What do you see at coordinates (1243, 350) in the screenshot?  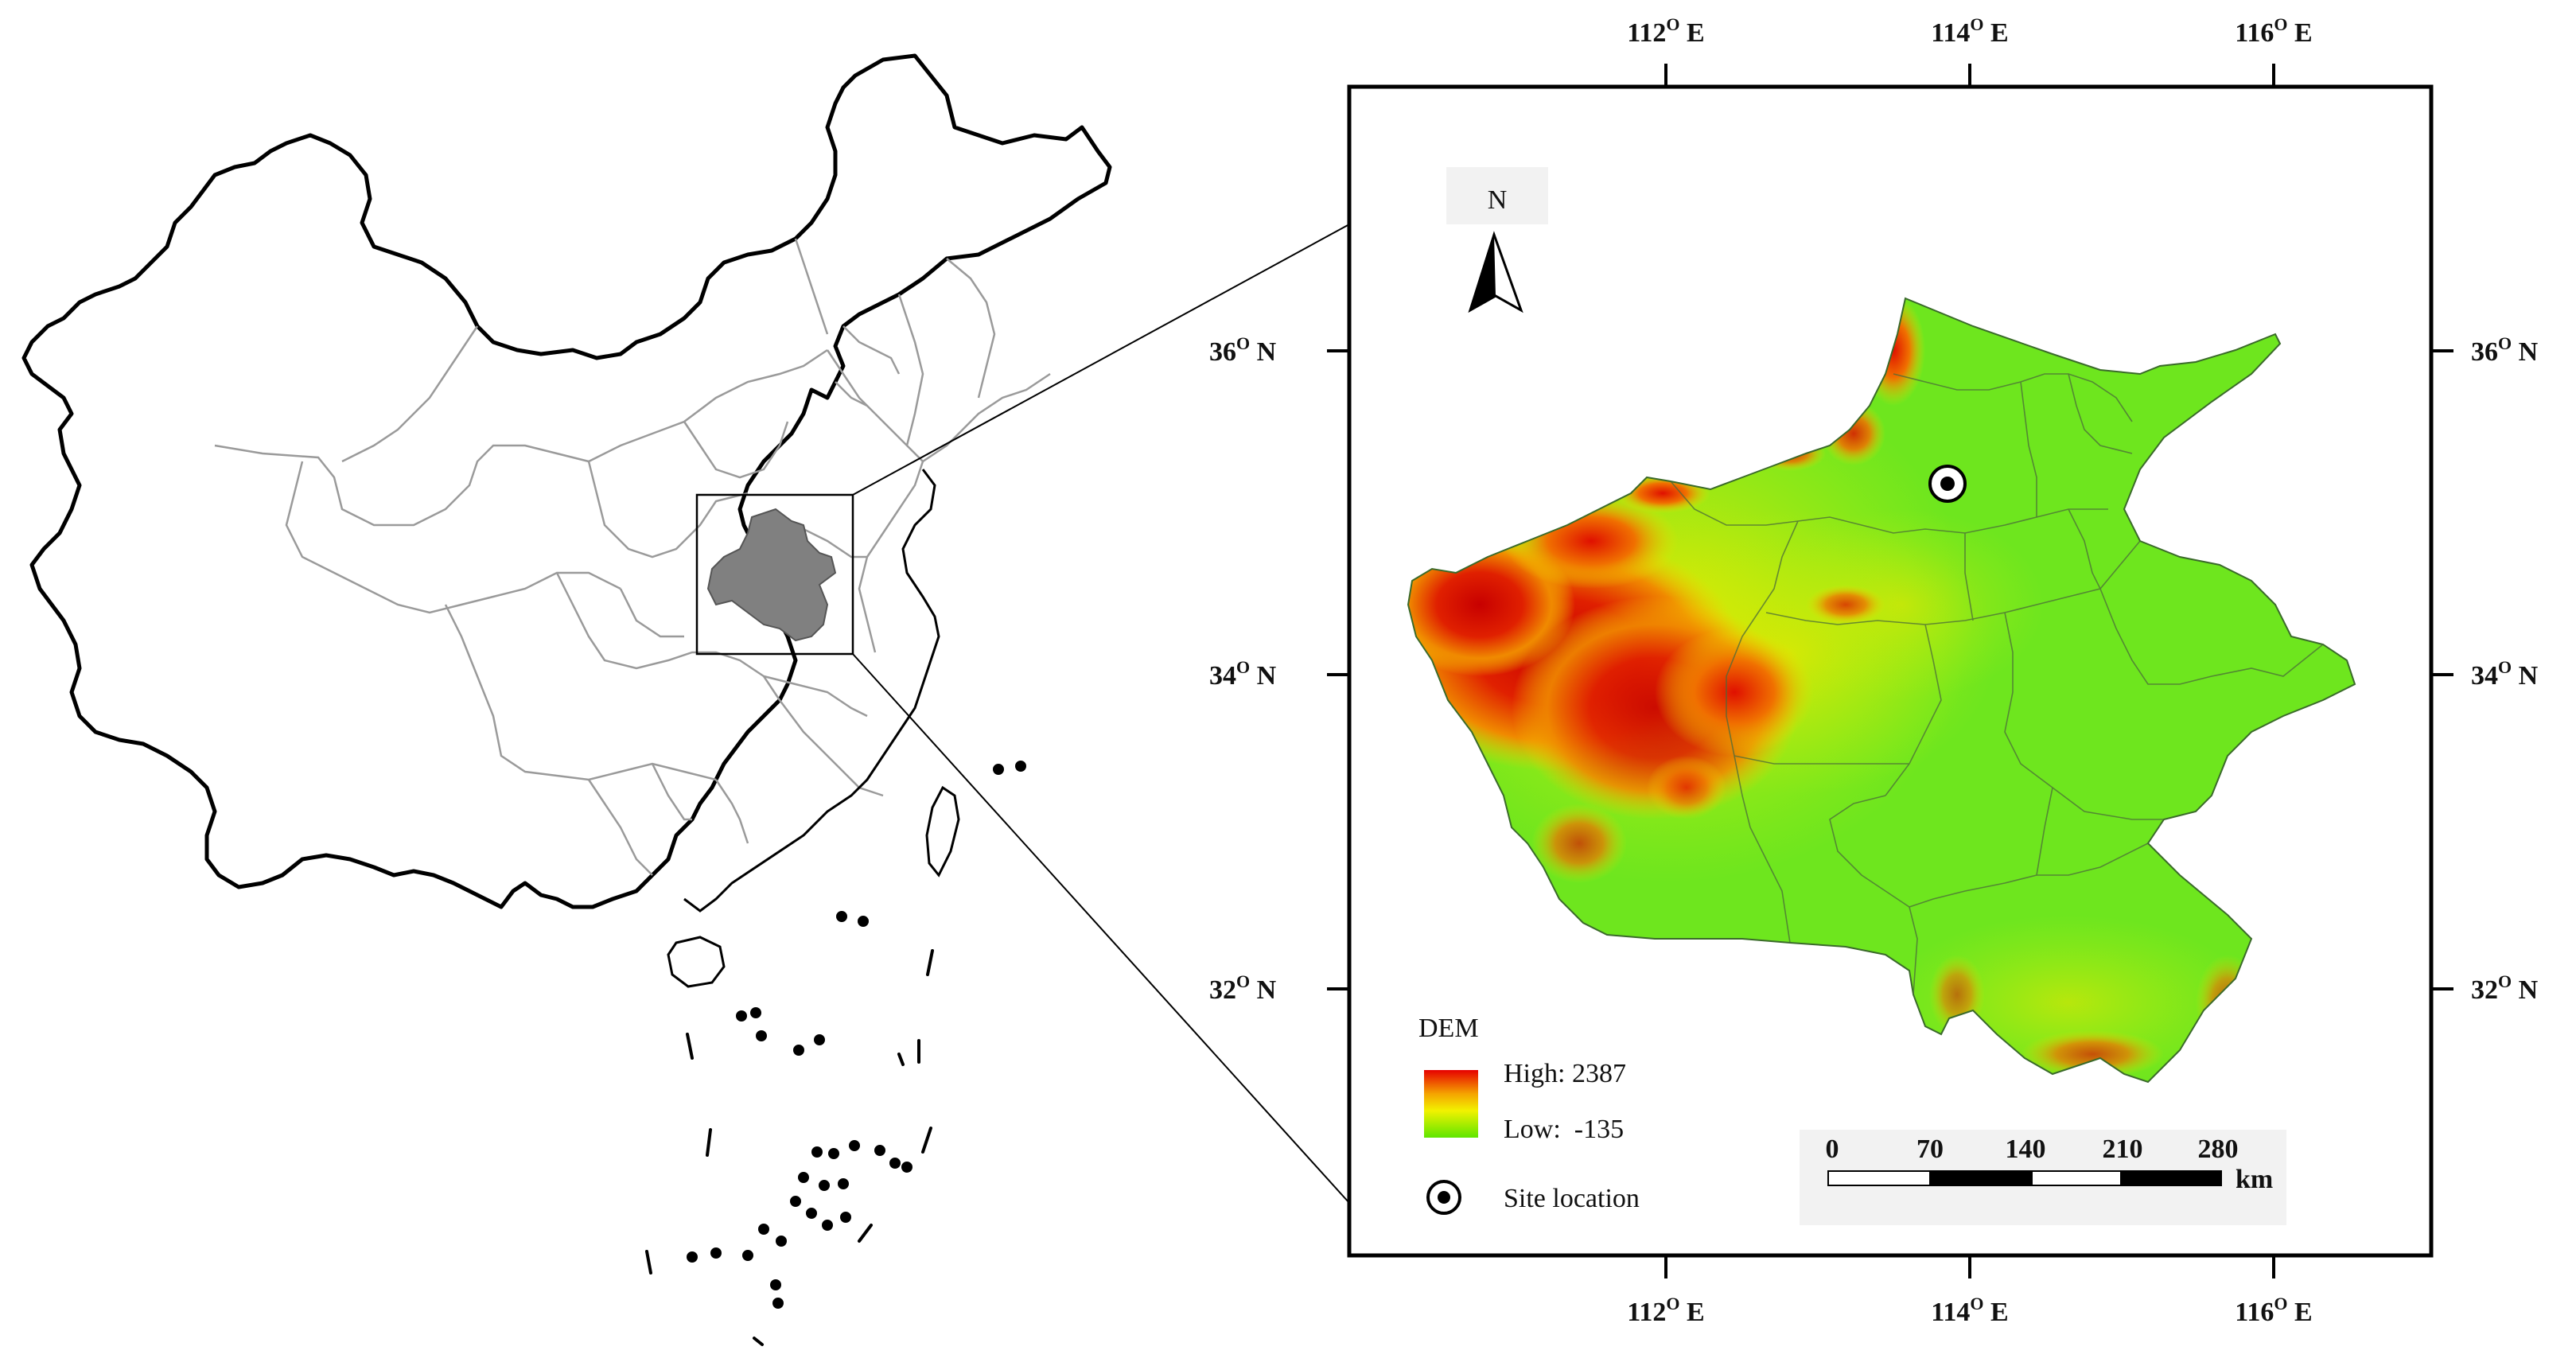 I see `left-lat-label-1: 36O N` at bounding box center [1243, 350].